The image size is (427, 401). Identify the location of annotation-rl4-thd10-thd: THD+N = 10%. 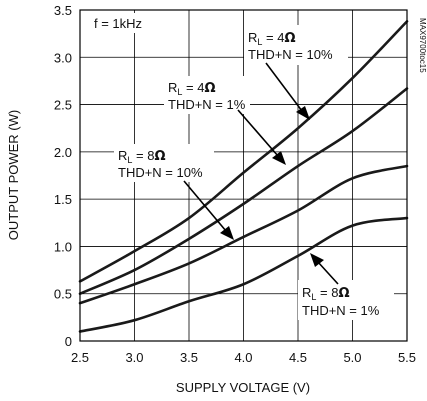
(290, 54).